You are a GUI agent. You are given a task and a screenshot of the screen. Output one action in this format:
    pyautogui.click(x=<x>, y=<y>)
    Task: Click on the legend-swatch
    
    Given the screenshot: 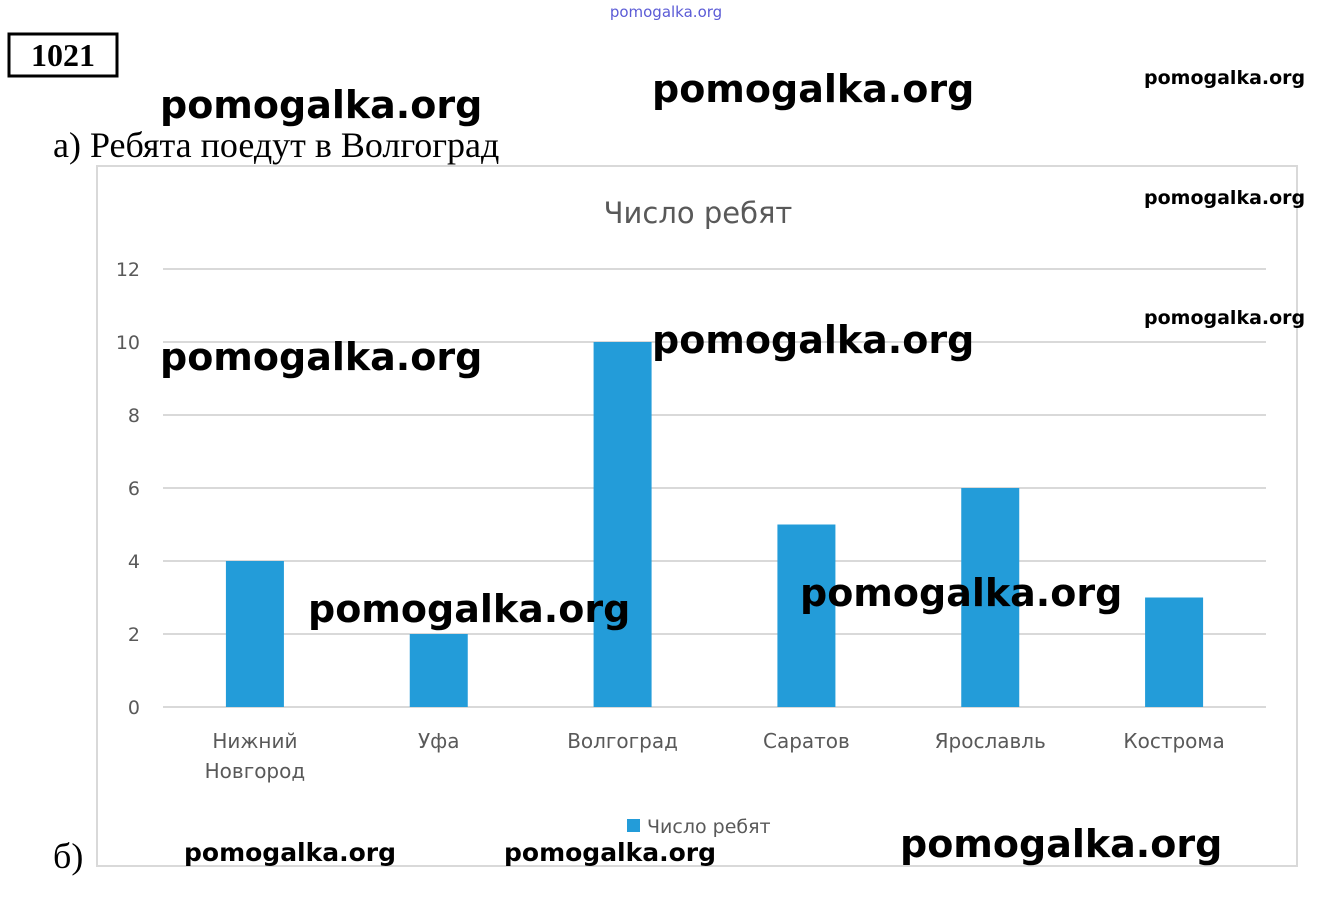 What is the action you would take?
    pyautogui.click(x=633, y=825)
    